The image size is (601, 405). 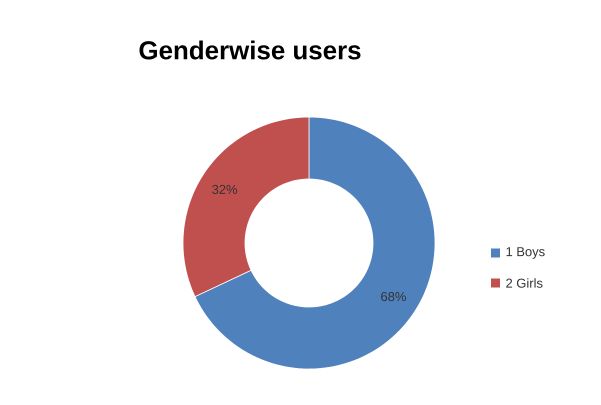 I want to click on data-label: 68%, so click(x=393, y=297).